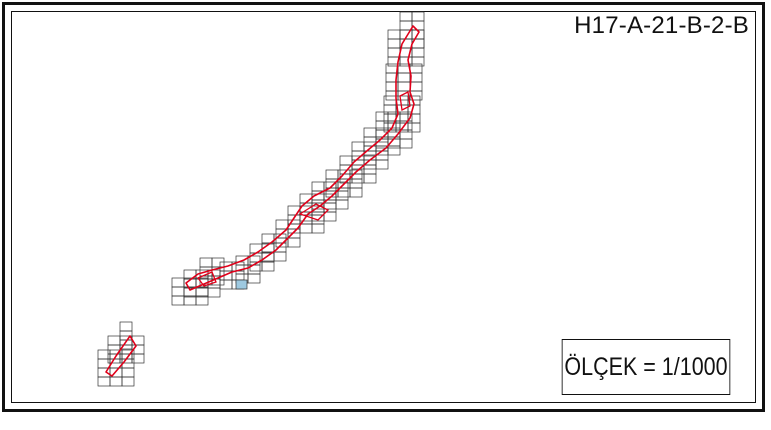 This screenshot has width=771, height=430. What do you see at coordinates (121, 356) in the screenshot?
I see `parcel-outline-secondary` at bounding box center [121, 356].